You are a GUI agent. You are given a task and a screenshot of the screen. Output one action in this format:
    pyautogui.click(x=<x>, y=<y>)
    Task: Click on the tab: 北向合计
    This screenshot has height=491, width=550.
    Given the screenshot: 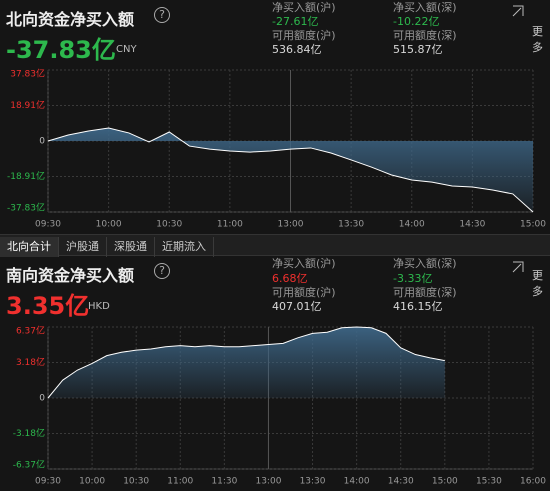 What is the action you would take?
    pyautogui.click(x=29, y=247)
    